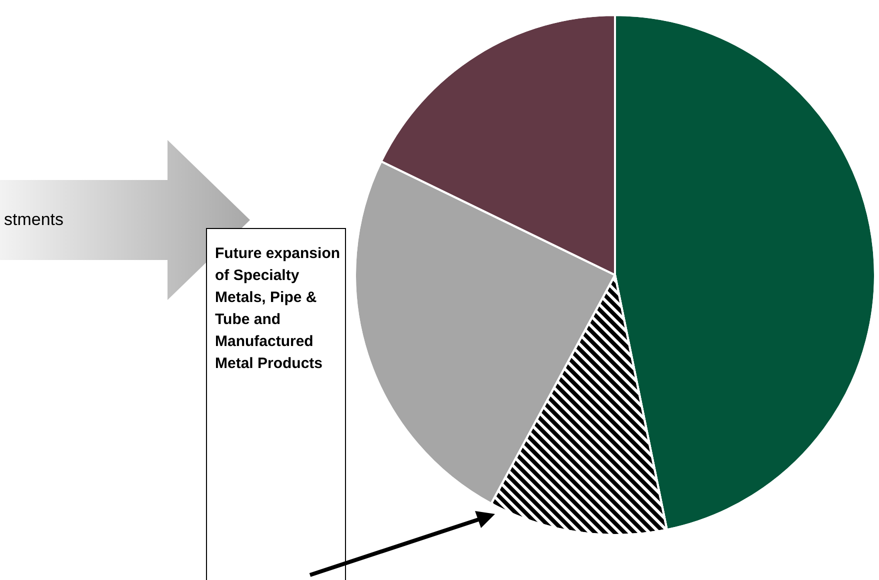 The width and height of the screenshot is (879, 580). I want to click on text: stments, so click(34, 220).